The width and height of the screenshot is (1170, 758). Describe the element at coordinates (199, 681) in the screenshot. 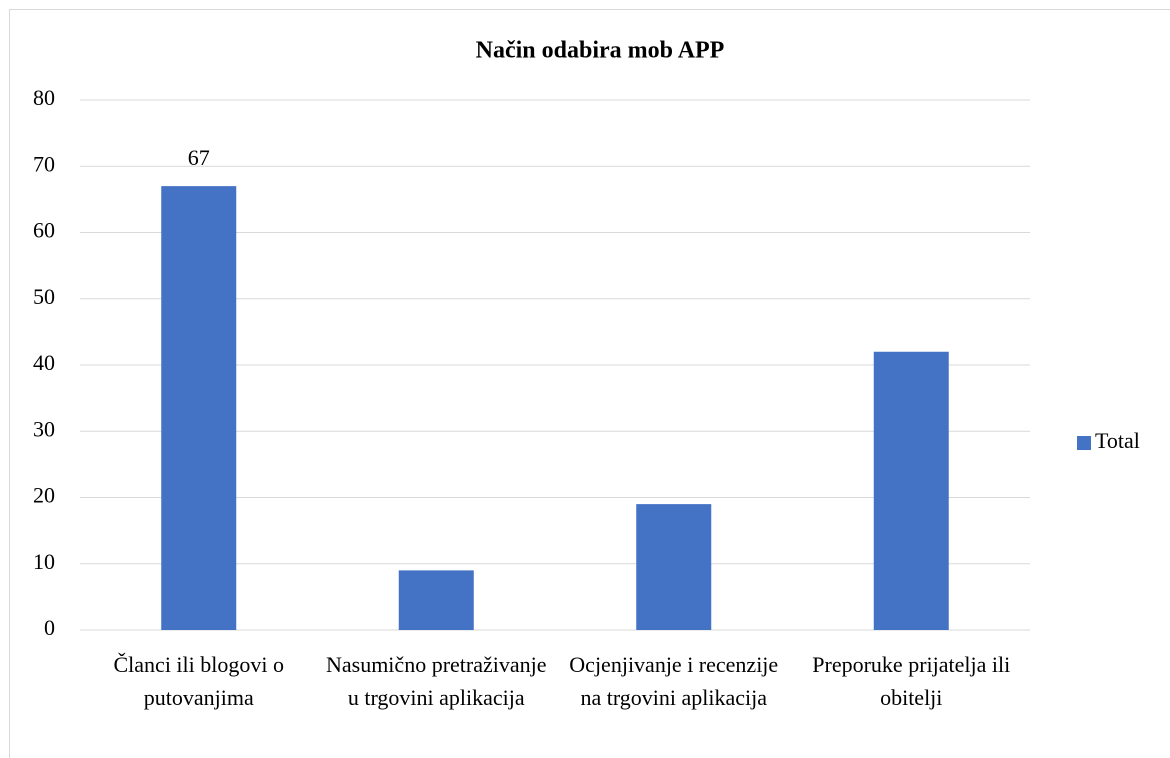

I see `x-tick-label: Članci ili blogovi o putovanjima` at that location.